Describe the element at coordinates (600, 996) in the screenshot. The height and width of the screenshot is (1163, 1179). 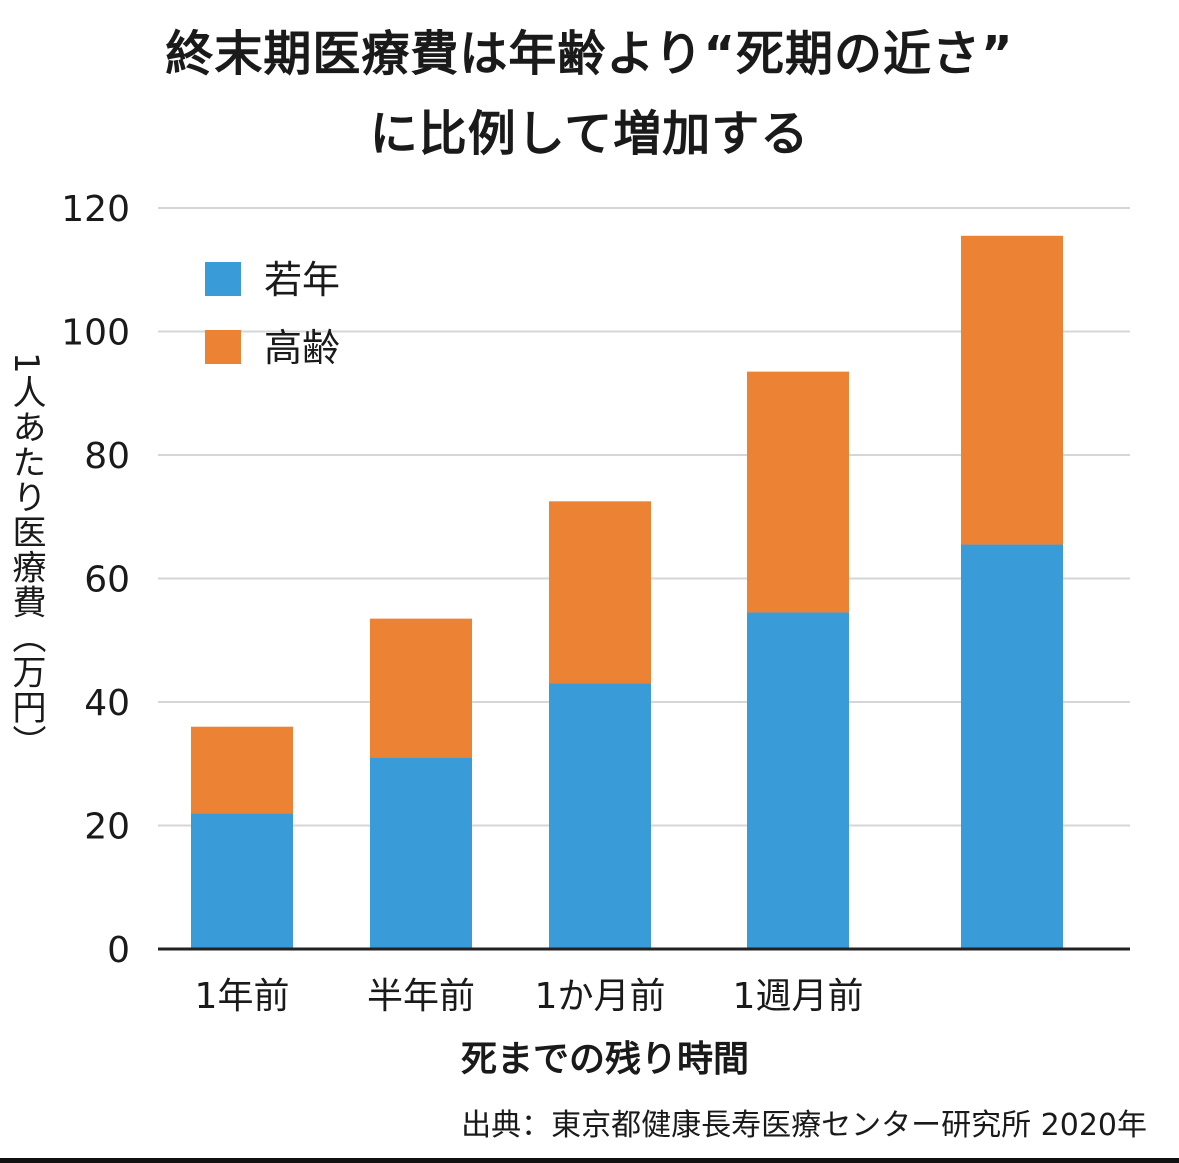
I see `x-tick-label: 1か月前` at that location.